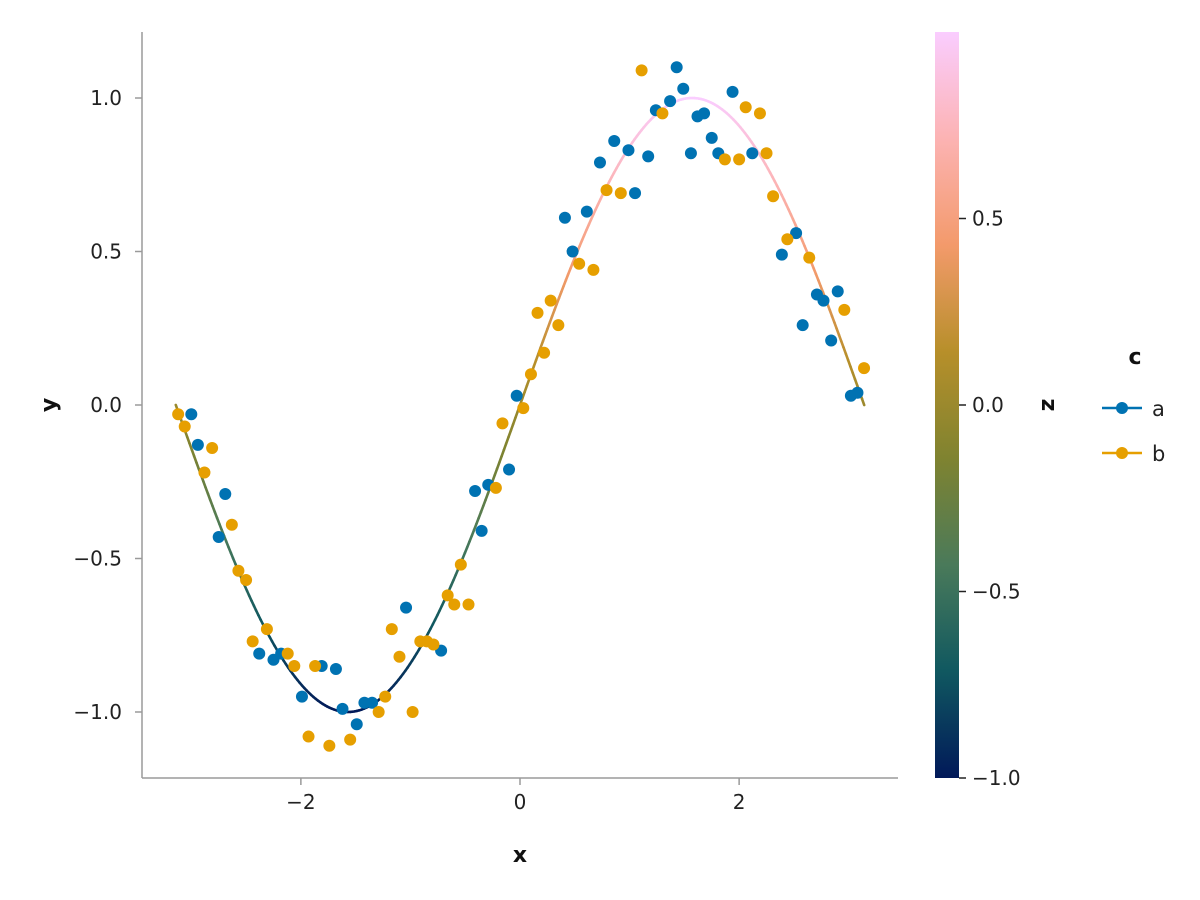 This screenshot has width=1200, height=900. I want to click on curve-segment, so click(863, 402).